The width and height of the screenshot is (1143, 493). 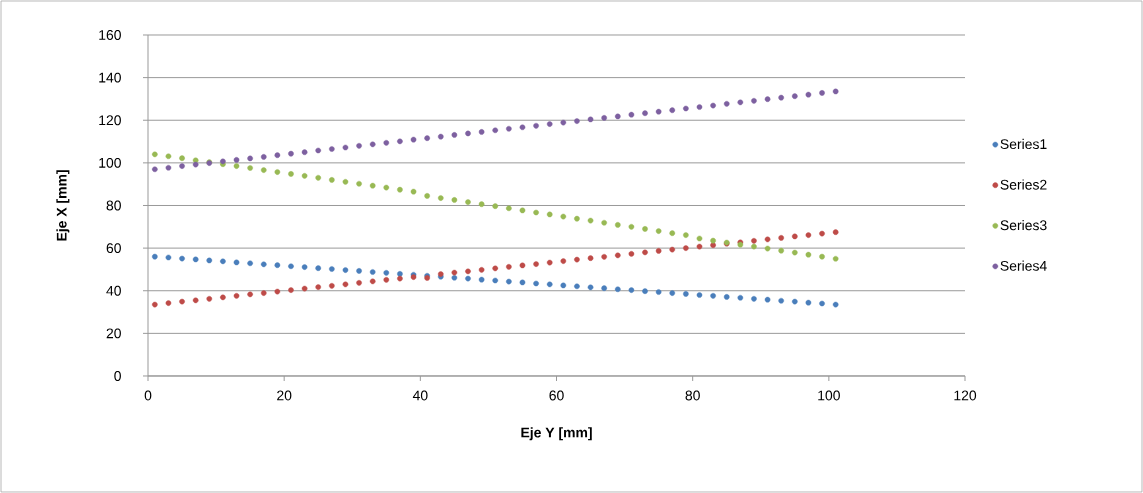 I want to click on y-axis-title: Eje X [mm], so click(x=63, y=205).